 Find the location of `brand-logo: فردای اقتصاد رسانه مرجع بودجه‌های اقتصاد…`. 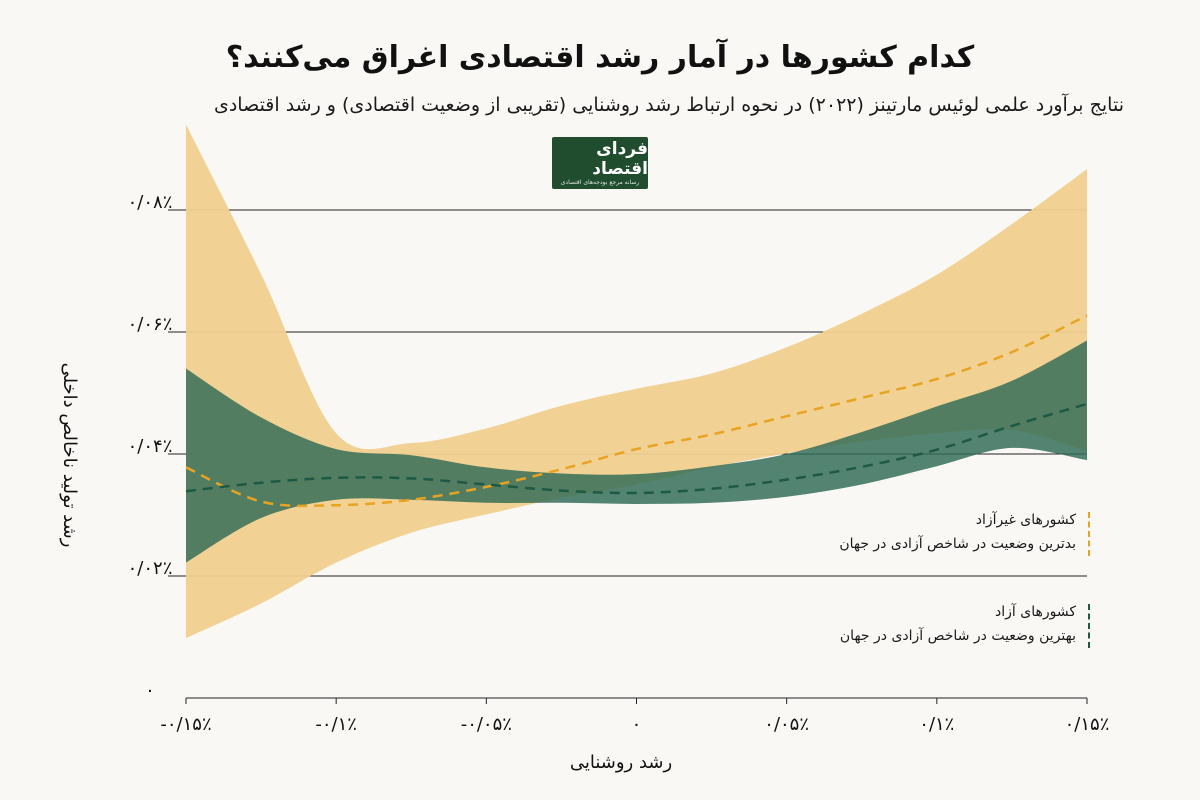

brand-logo: فردای اقتصاد رسانه مرجع بودجه‌های اقتصاد… is located at coordinates (600, 163).